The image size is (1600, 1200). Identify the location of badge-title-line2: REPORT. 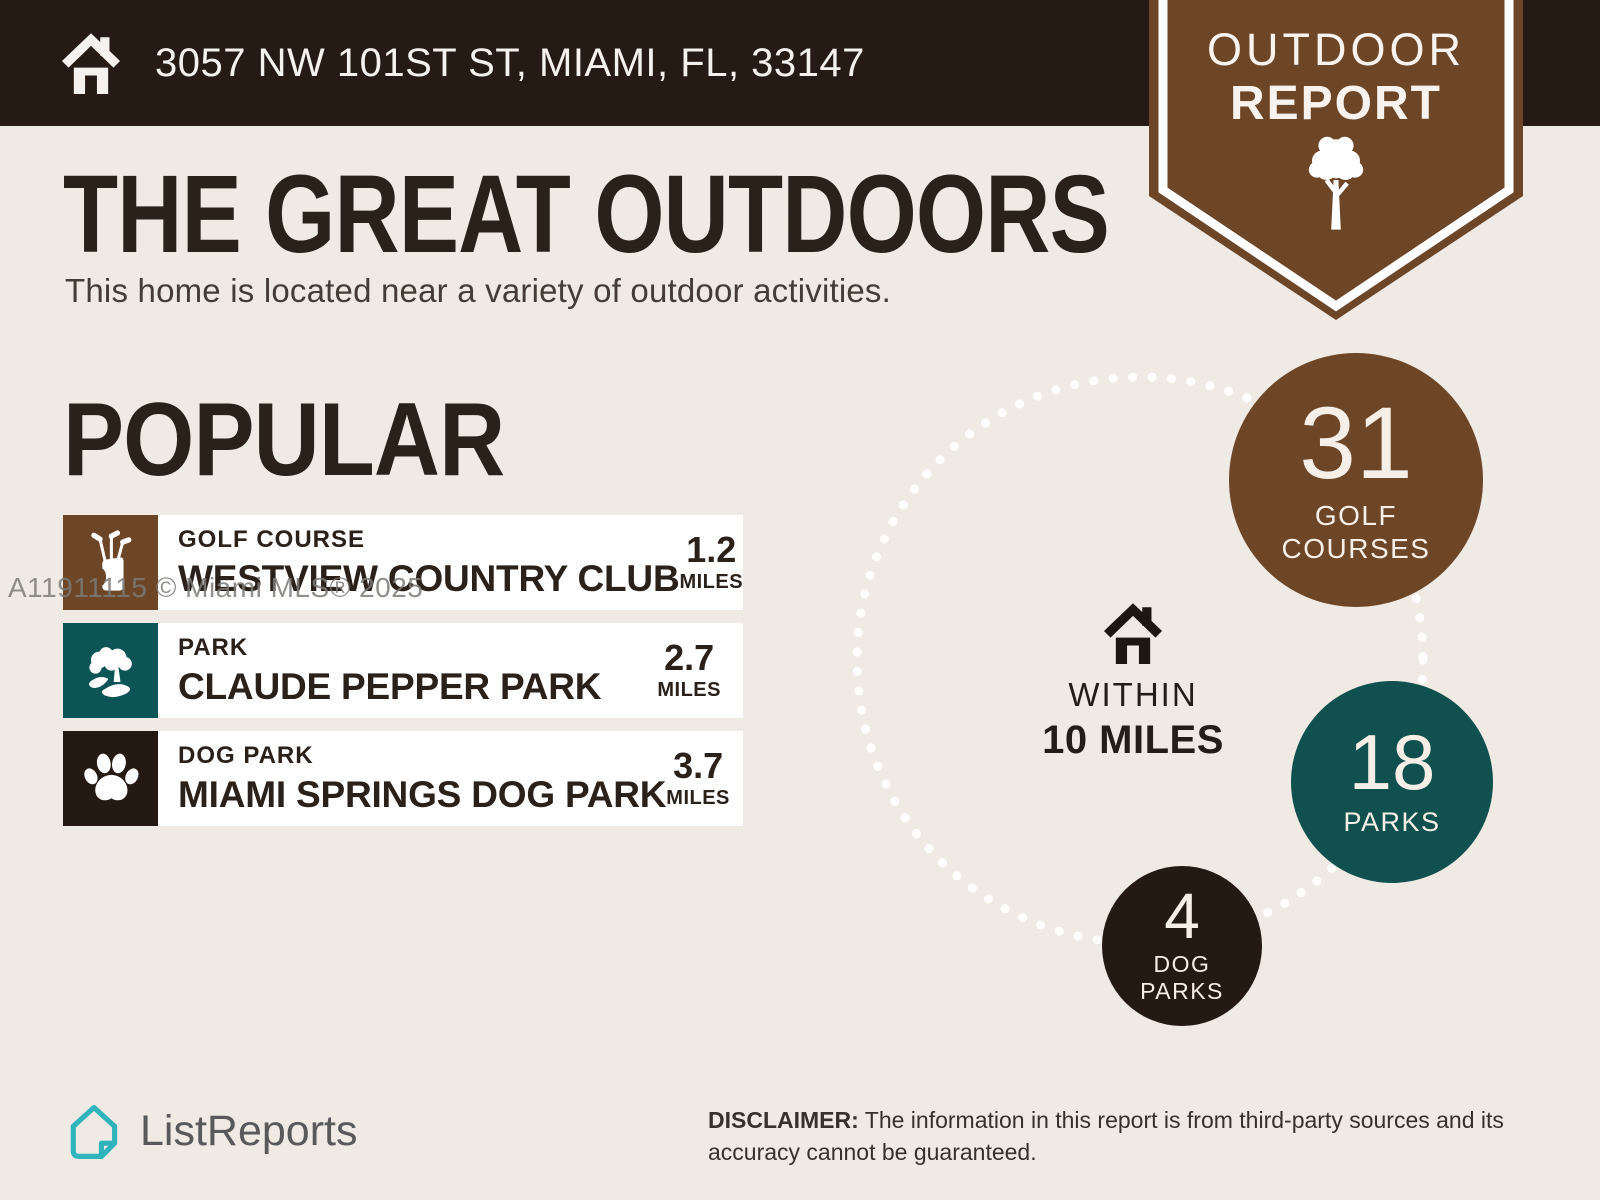
(1335, 103).